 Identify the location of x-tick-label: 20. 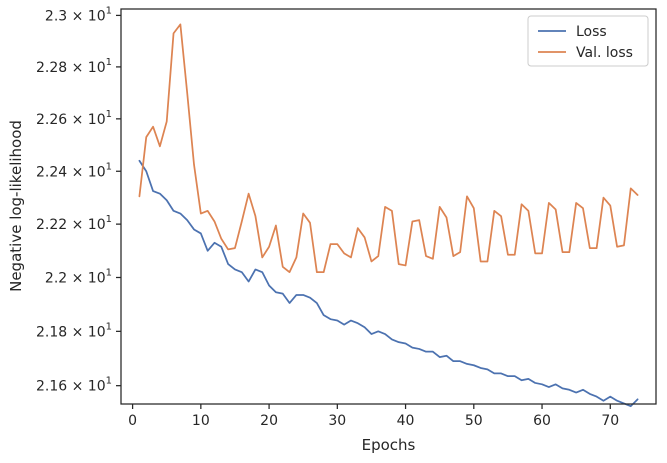
(269, 421).